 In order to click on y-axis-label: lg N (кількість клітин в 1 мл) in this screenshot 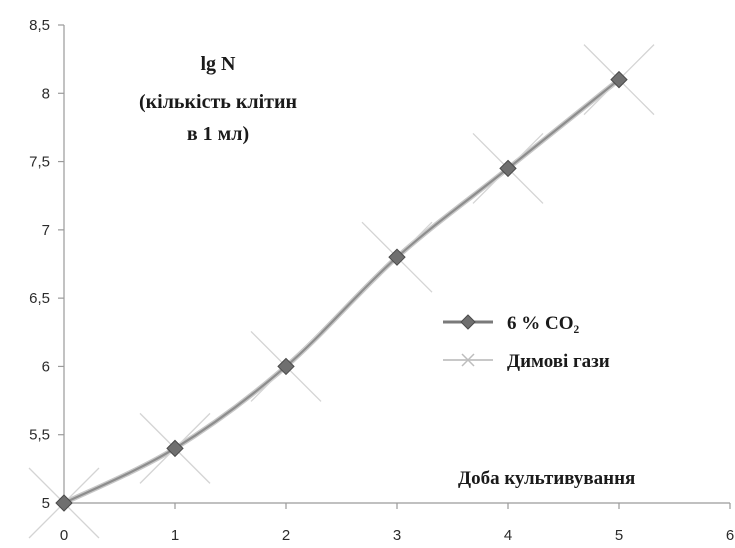, I will do `click(218, 99)`.